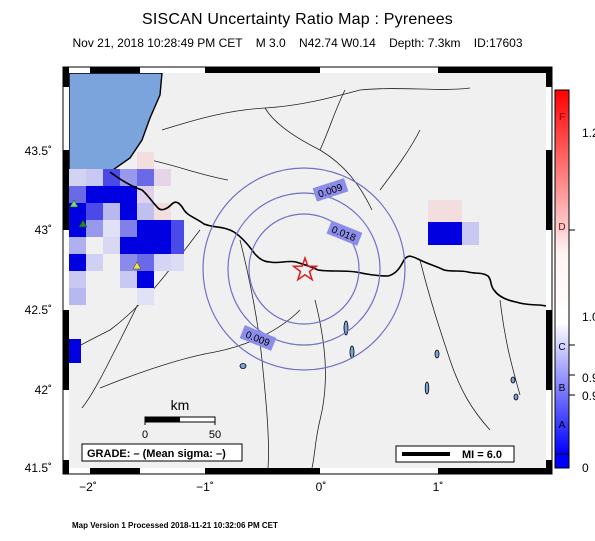  Describe the element at coordinates (588, 396) in the screenshot. I see `colorbar-value-0-9b: 0.9` at that location.